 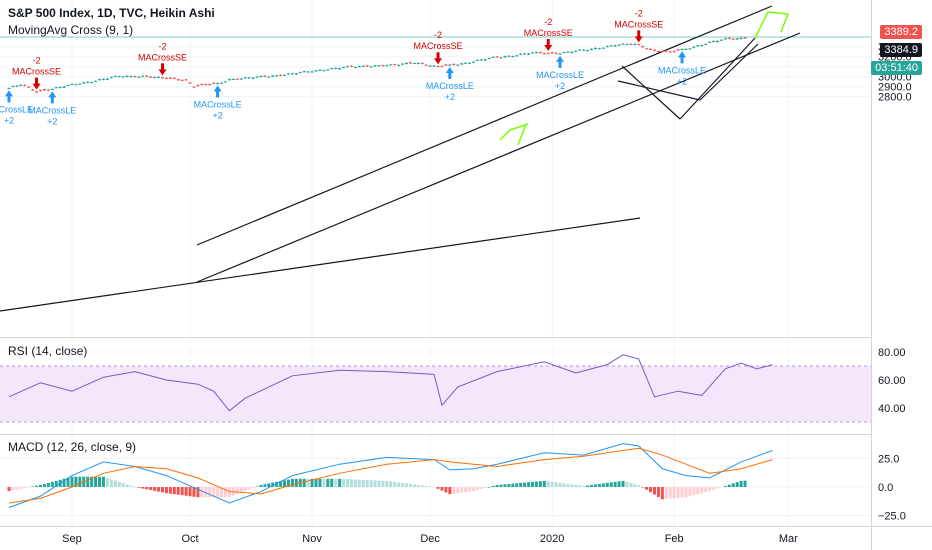 What do you see at coordinates (52, 97) in the screenshot?
I see `buy-arrow-icon` at bounding box center [52, 97].